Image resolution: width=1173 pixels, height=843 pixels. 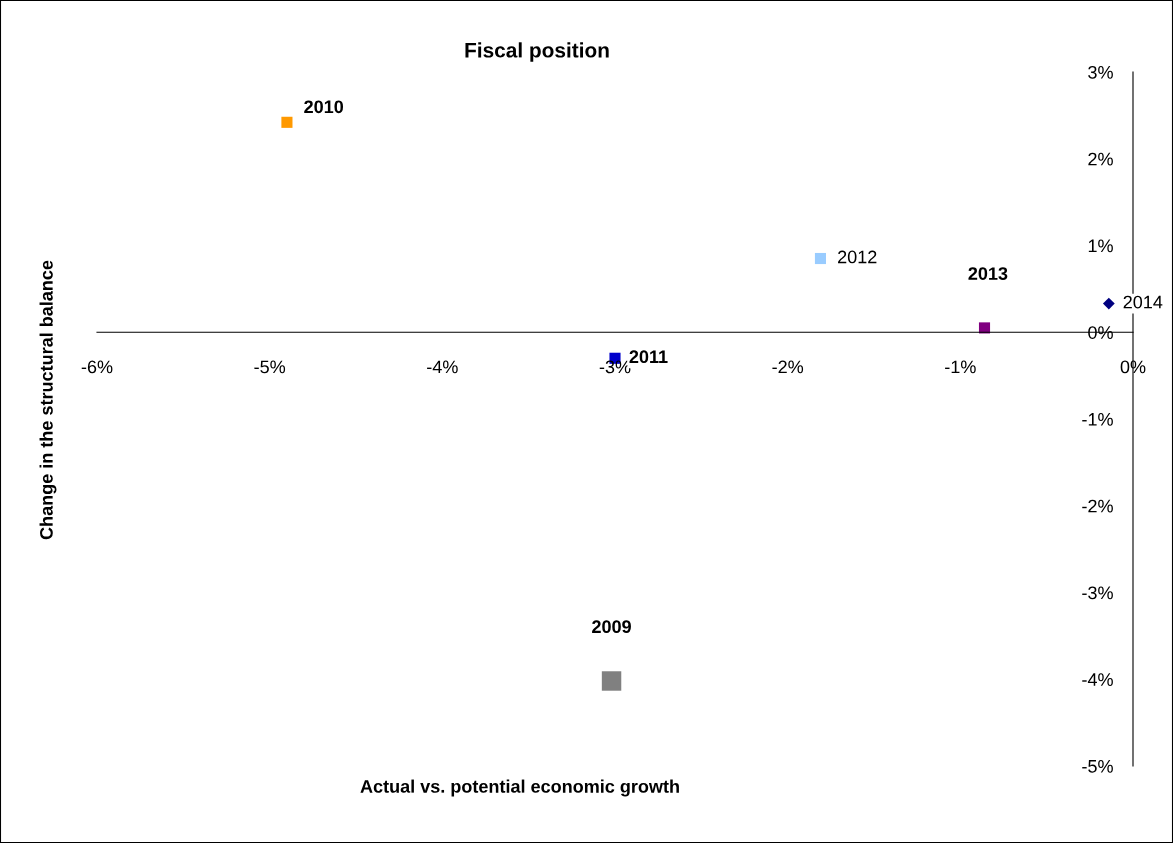 What do you see at coordinates (1097, 419) in the screenshot?
I see `y-tick-label: -1%` at bounding box center [1097, 419].